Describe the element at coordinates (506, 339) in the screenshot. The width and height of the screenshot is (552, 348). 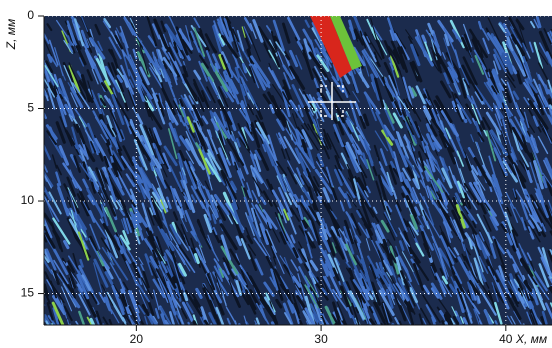
I see `x-tick-label: 40` at that location.